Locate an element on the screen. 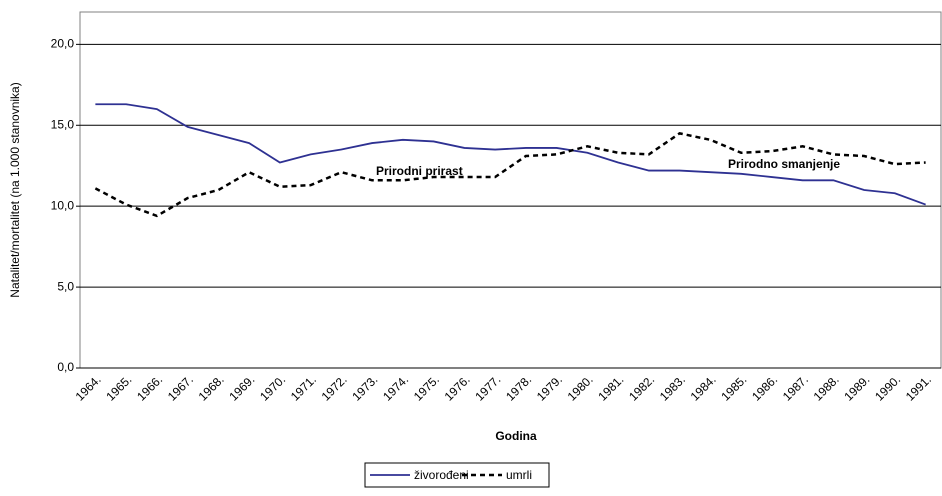 This screenshot has width=942, height=496. x-tick-label: 1964. is located at coordinates (88, 387).